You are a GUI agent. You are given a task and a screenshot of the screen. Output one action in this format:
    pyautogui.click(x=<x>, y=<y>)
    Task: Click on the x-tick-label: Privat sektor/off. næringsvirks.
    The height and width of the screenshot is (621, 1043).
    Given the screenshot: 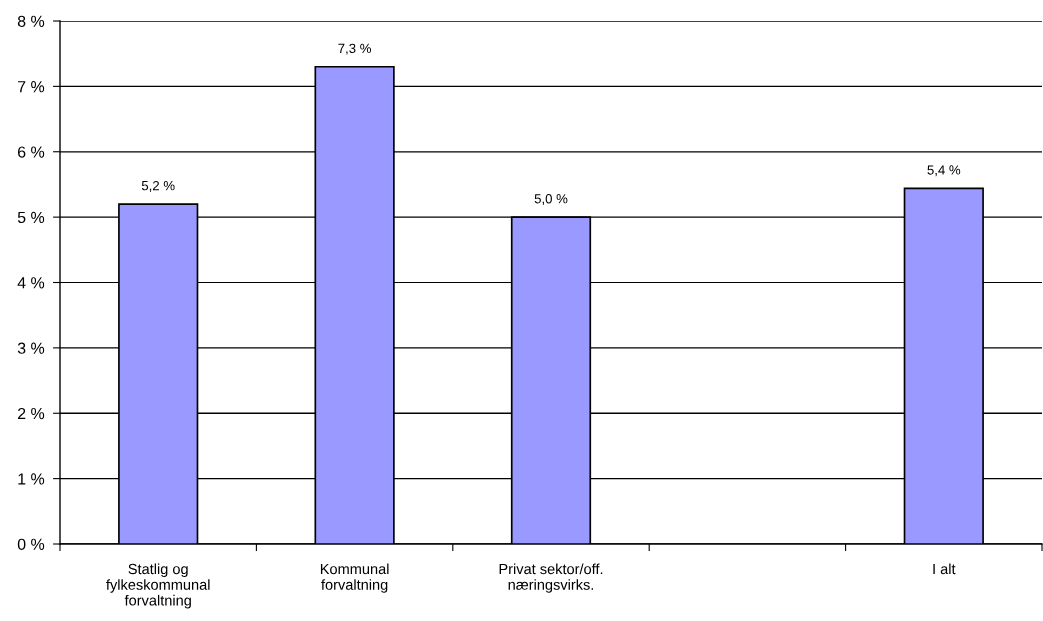 What is the action you would take?
    pyautogui.click(x=551, y=578)
    